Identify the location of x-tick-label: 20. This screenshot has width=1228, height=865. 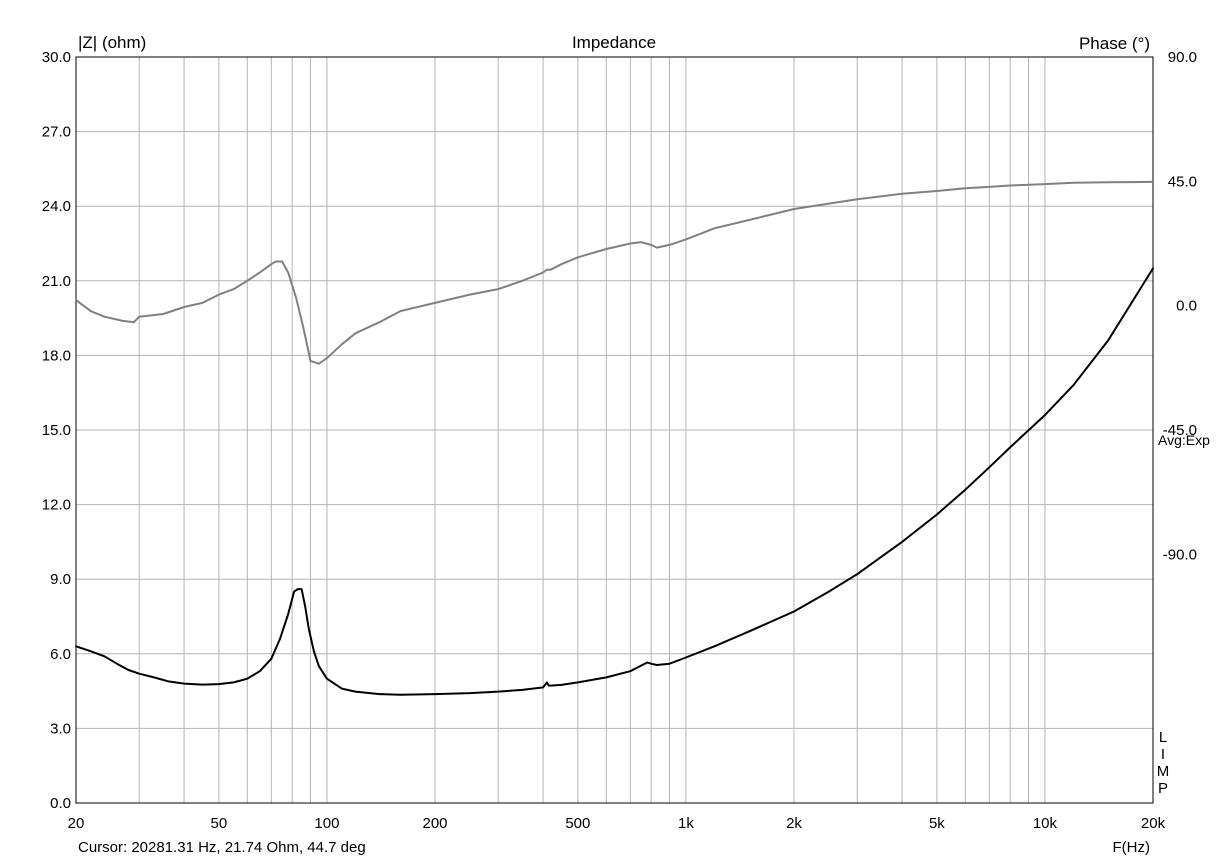
(76, 823).